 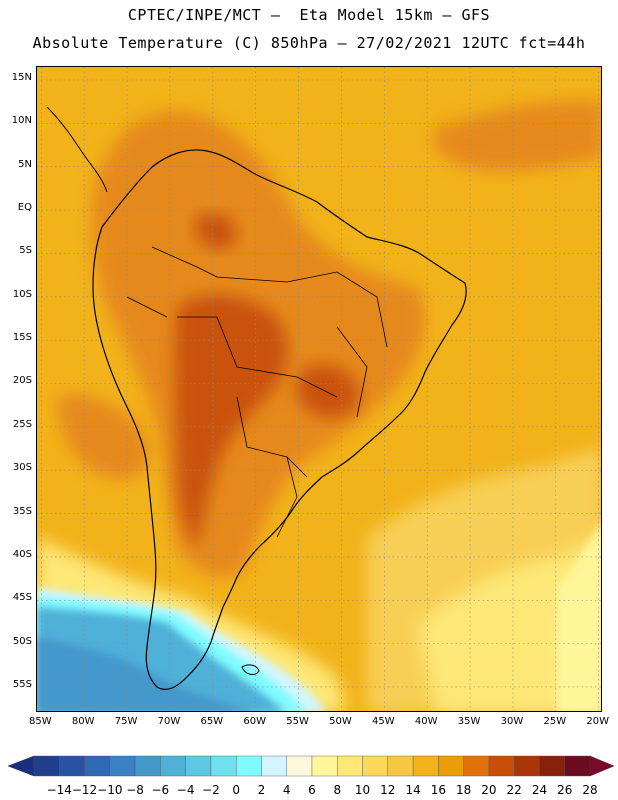 What do you see at coordinates (215, 231) in the screenshot?
I see `field-land-hot-north` at bounding box center [215, 231].